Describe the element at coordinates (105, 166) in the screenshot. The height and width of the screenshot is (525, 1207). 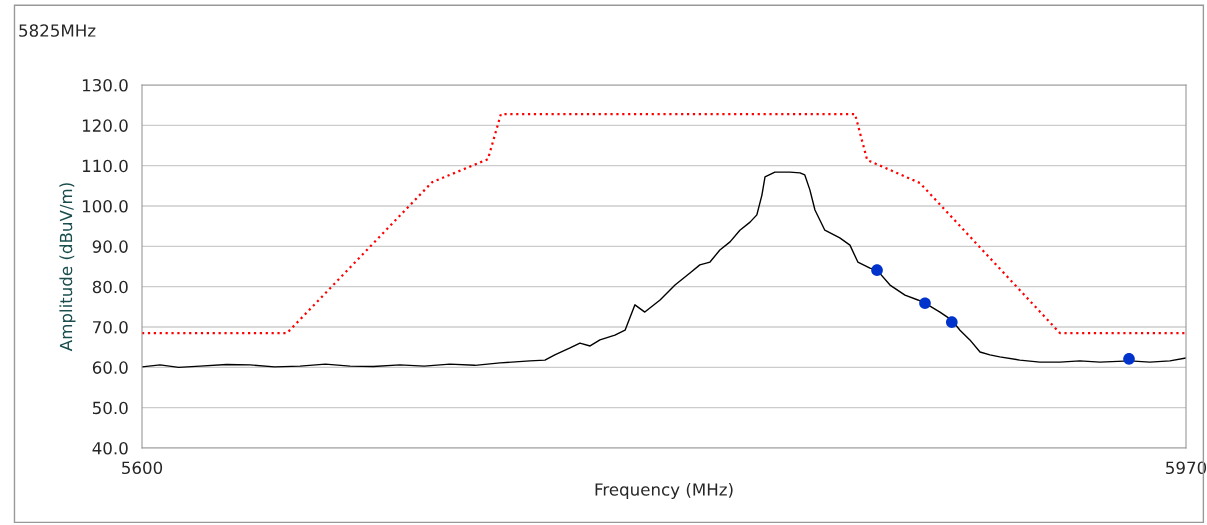
I see `y-tick-label: 110.0` at that location.